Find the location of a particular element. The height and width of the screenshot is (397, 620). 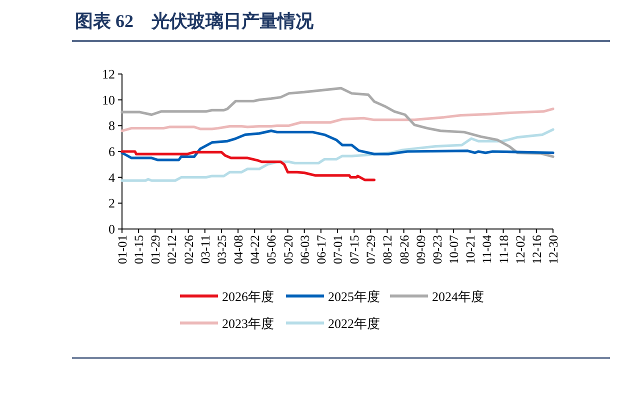

x-tick-label: 01-29 is located at coordinates (155, 249).